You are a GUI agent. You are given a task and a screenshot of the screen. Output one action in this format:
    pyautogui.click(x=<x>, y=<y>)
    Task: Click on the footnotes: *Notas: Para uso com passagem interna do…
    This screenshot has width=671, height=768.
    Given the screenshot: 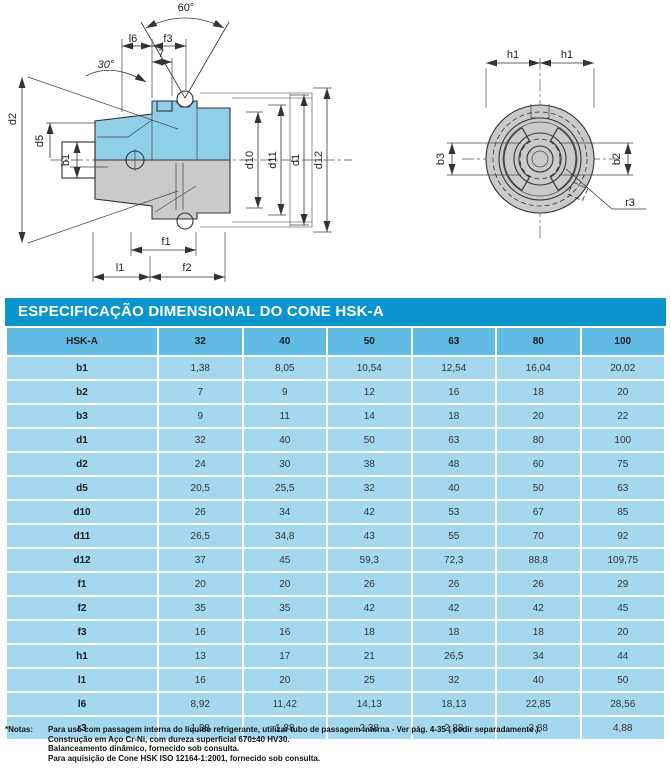 What is the action you would take?
    pyautogui.click(x=335, y=744)
    